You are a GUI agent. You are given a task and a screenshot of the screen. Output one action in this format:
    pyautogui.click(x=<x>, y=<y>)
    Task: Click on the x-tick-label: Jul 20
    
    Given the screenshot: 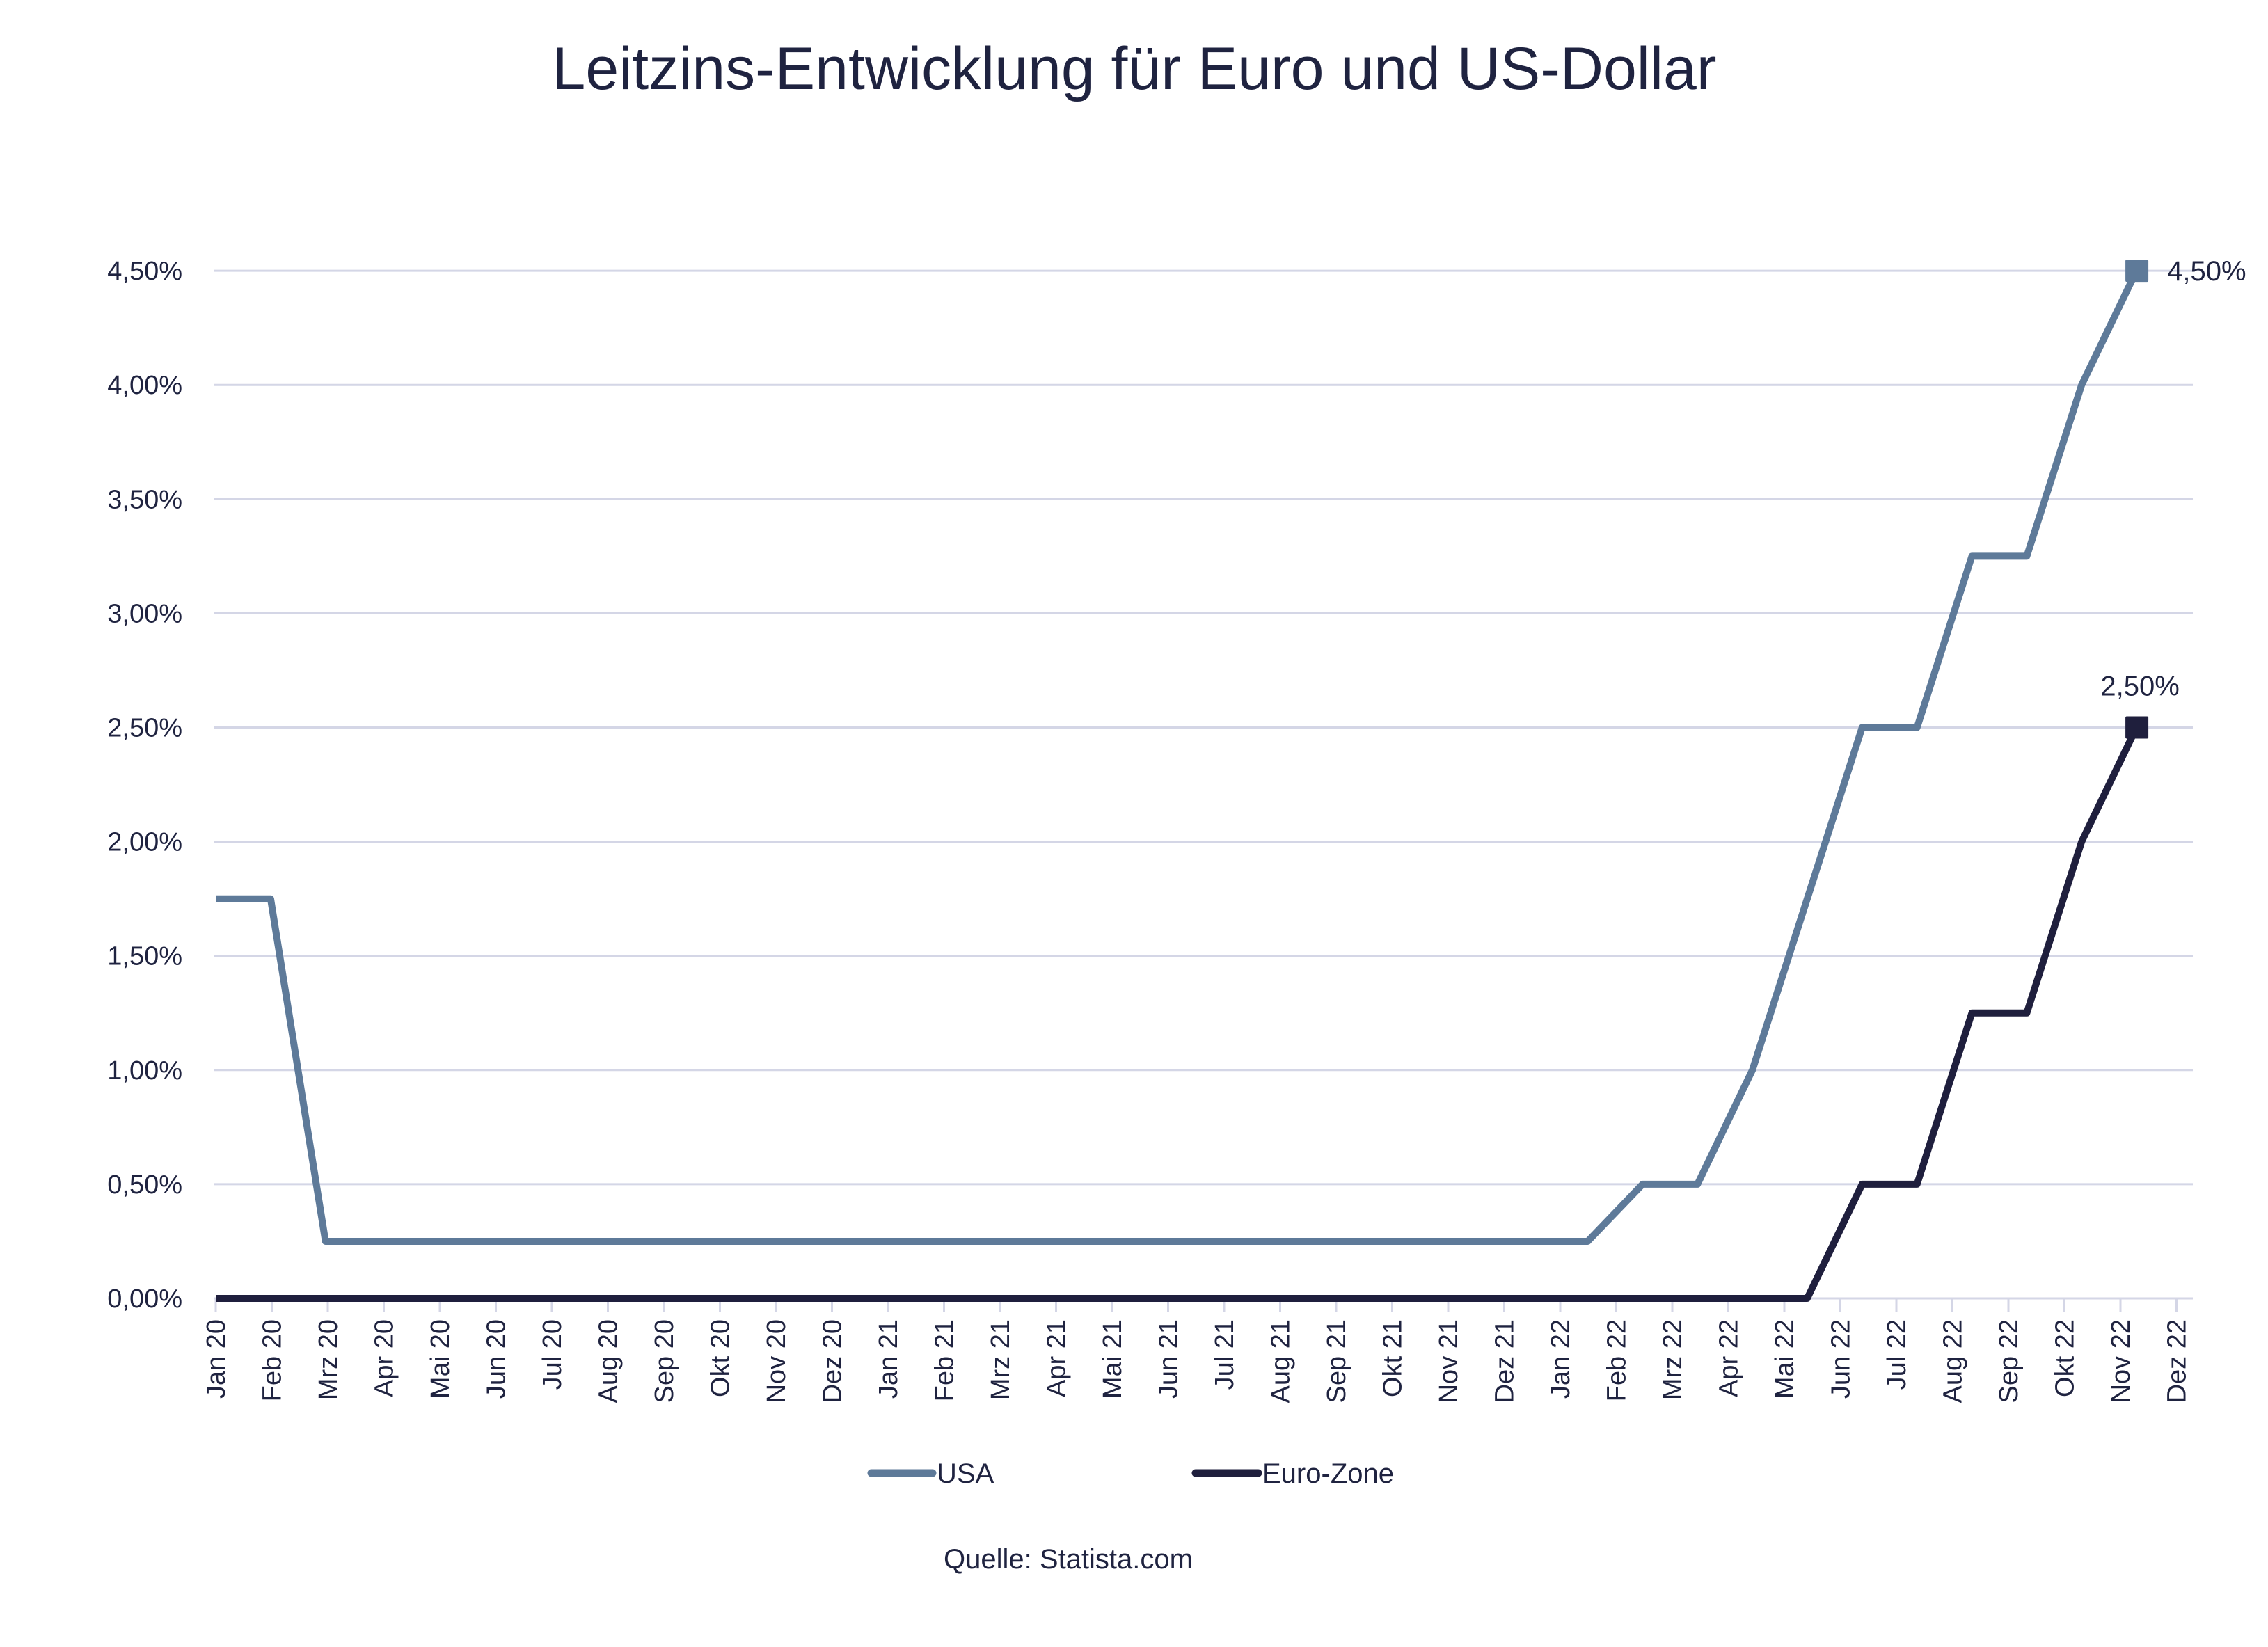 What is the action you would take?
    pyautogui.click(x=552, y=1354)
    